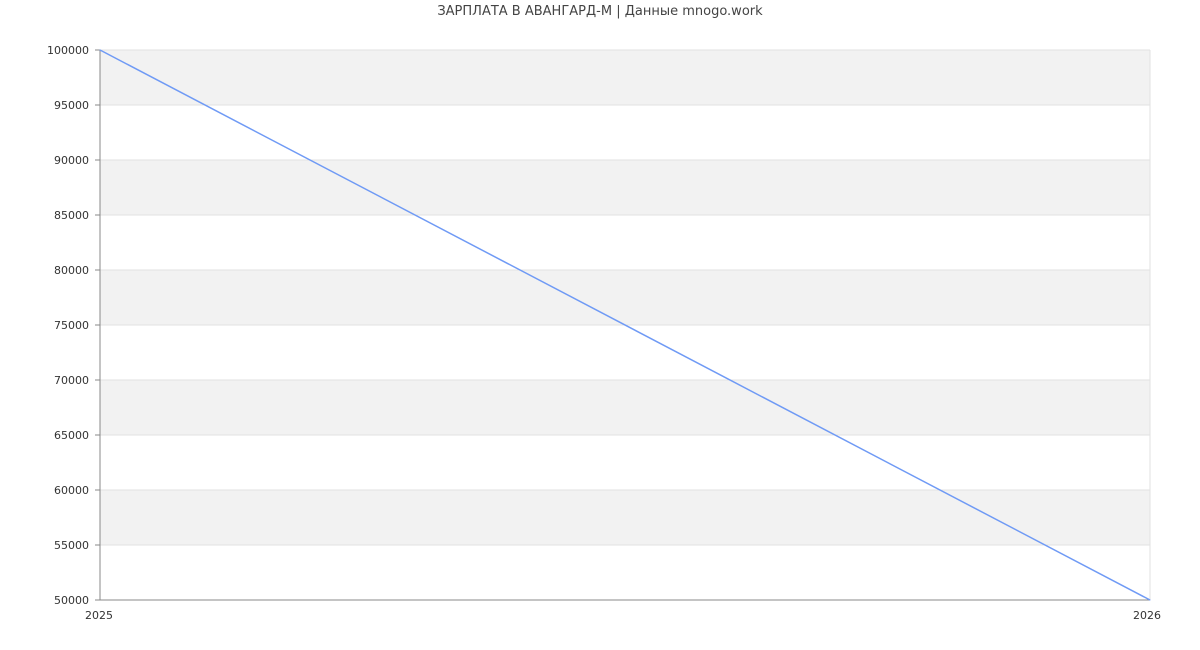 Image resolution: width=1200 pixels, height=650 pixels. Describe the element at coordinates (71, 160) in the screenshot. I see `y-tick-label: 90000` at that location.